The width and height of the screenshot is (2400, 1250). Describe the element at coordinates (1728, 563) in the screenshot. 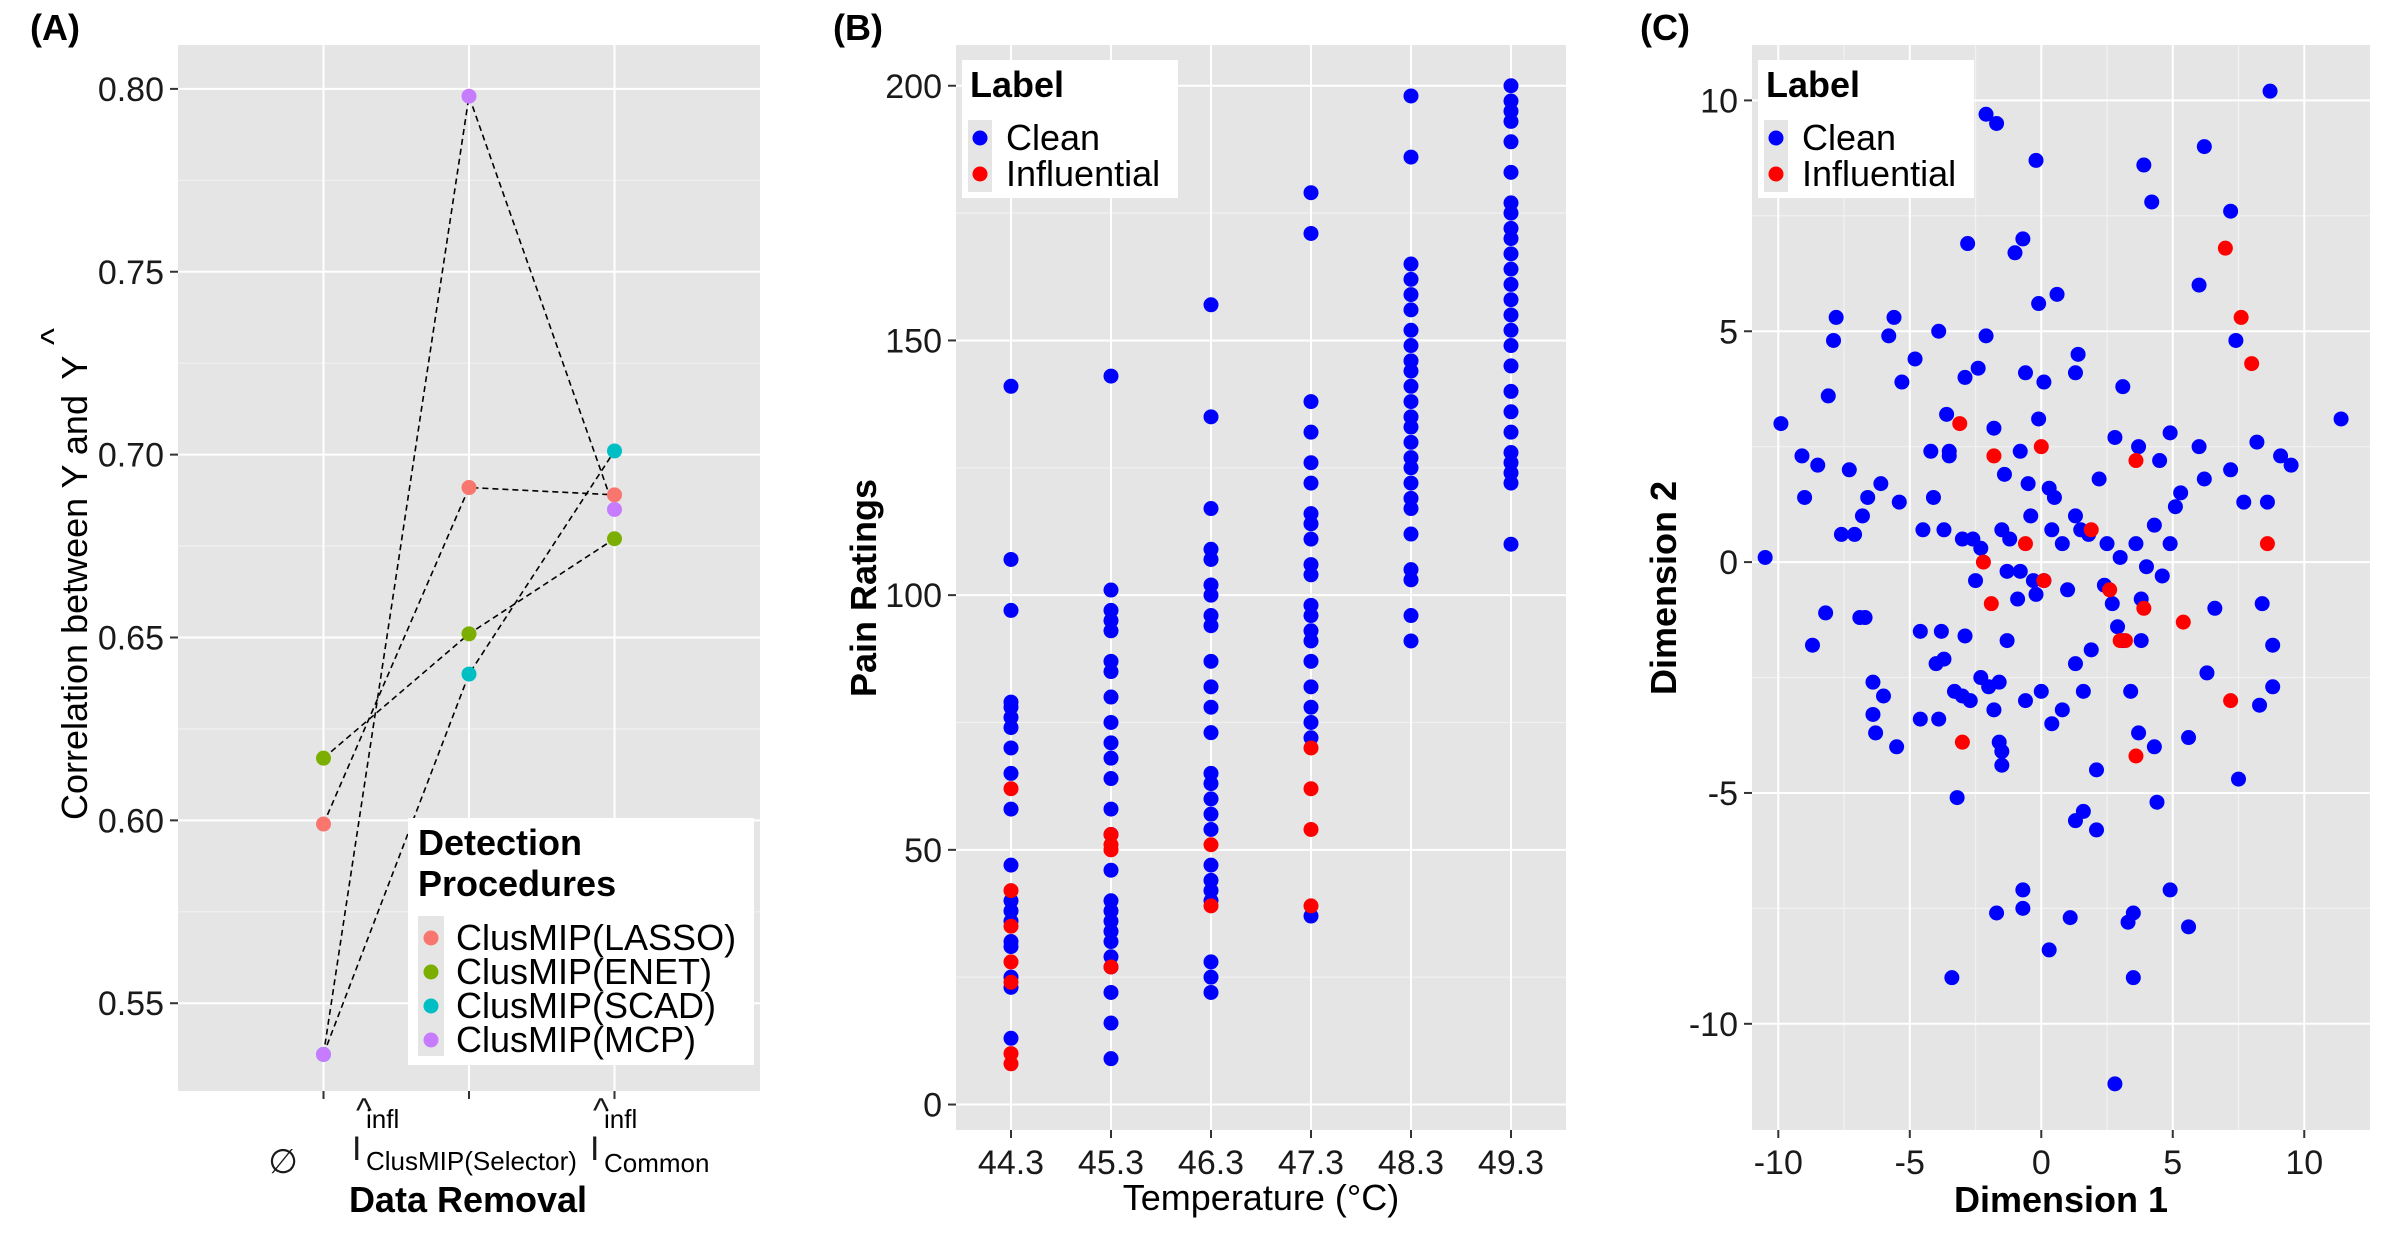

I see `y-tick-label: 0` at that location.